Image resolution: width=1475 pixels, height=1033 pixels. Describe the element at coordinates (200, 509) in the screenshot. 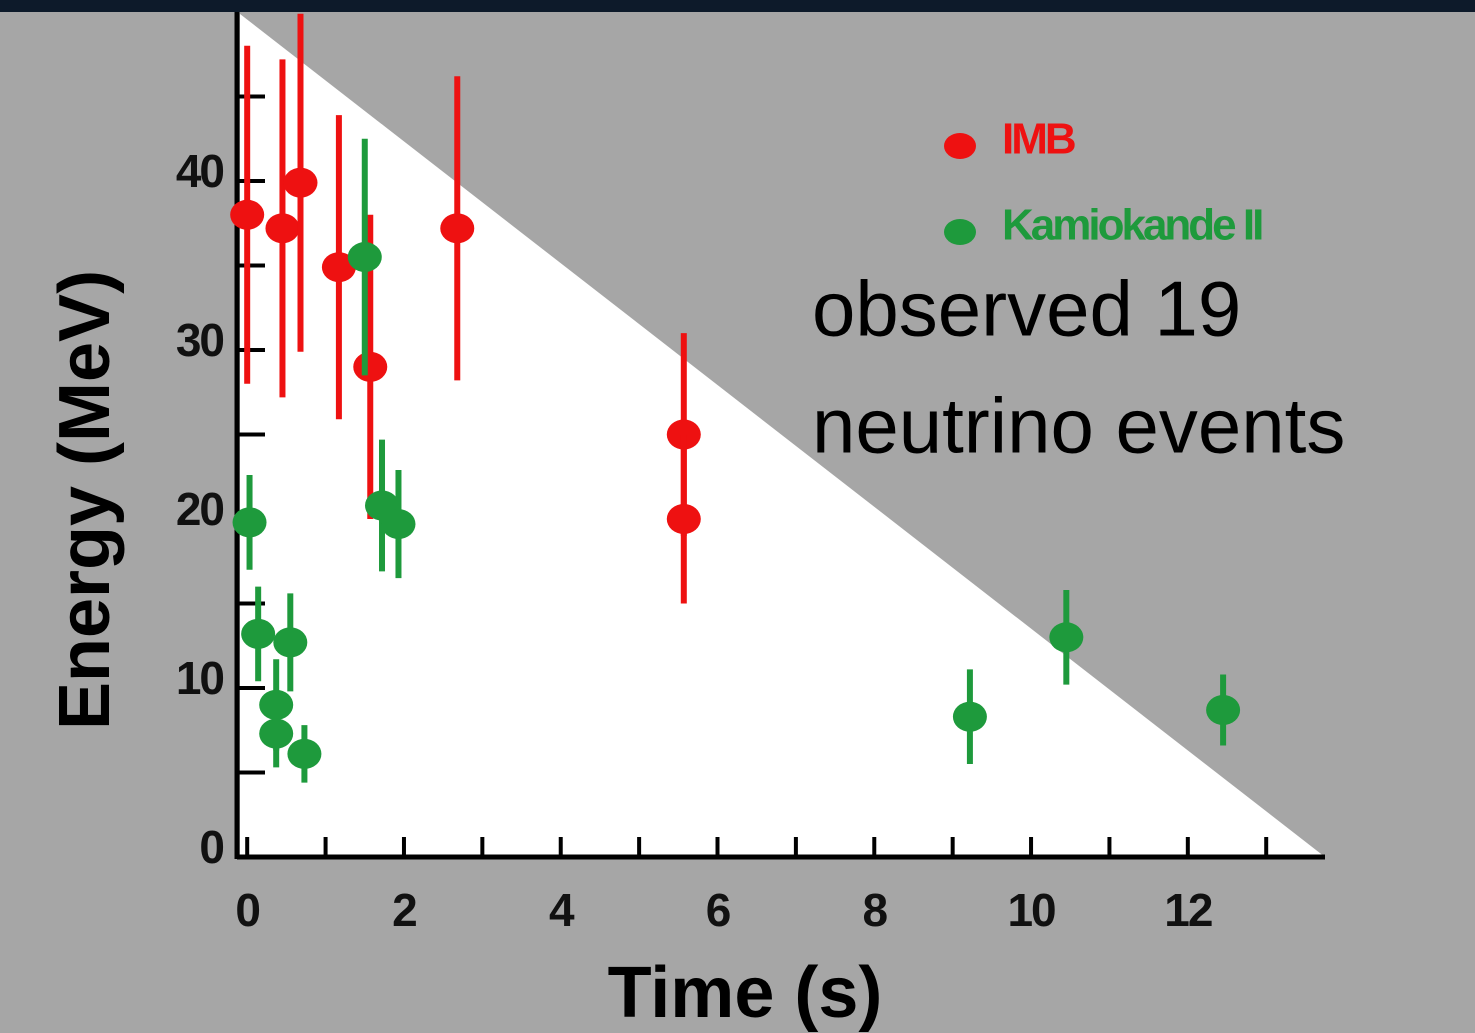

I see `y-tick-label: 20` at that location.